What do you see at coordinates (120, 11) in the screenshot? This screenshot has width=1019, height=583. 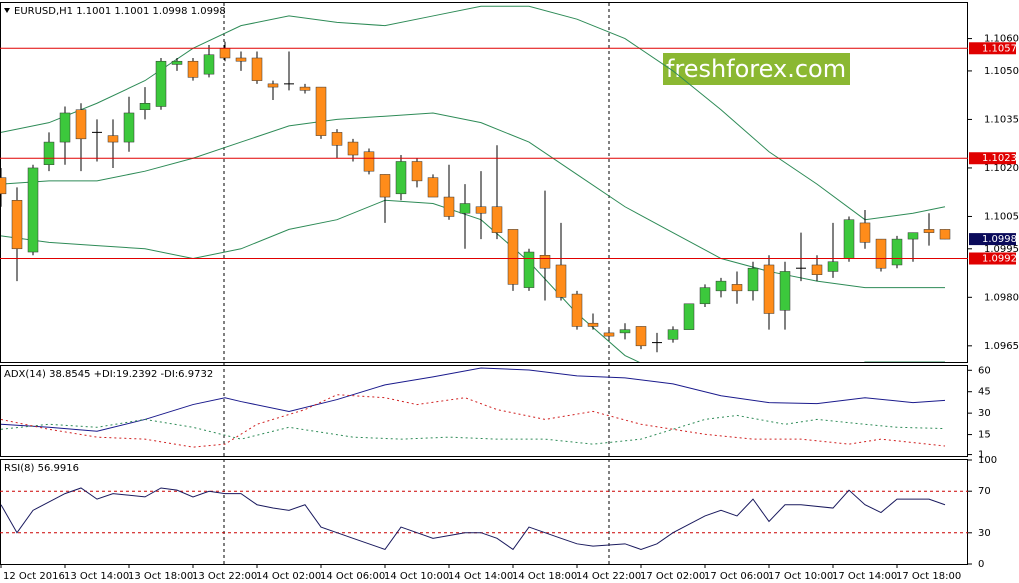 I see `panel-title: EURUSD,H1 1.1001 1.1001 1.0998 1.0998` at bounding box center [120, 11].